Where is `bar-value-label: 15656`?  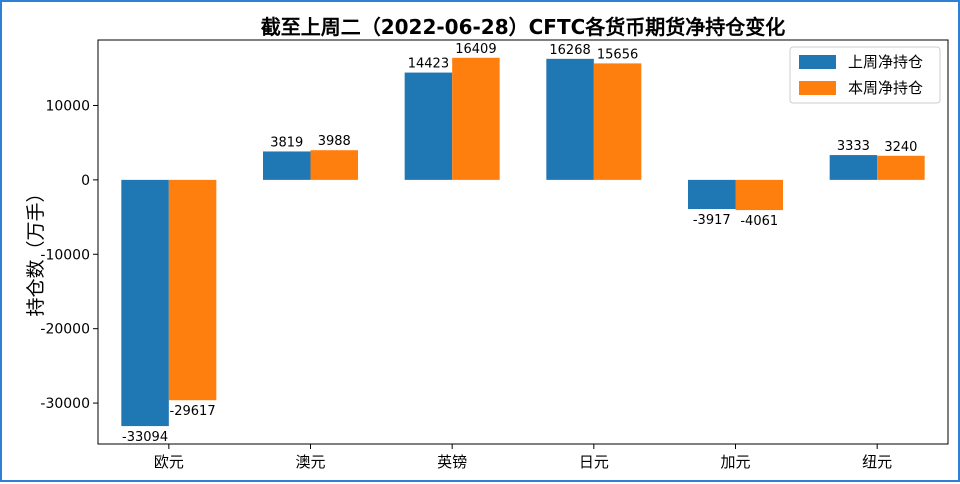 bar-value-label: 15656 is located at coordinates (617, 54).